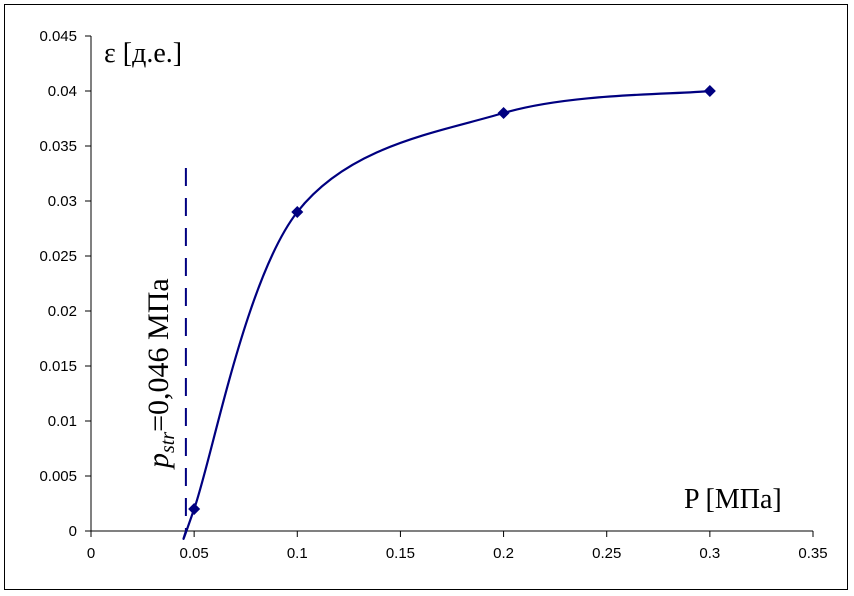 The width and height of the screenshot is (854, 596). Describe the element at coordinates (606, 553) in the screenshot. I see `x-tick-label: 0.25` at that location.